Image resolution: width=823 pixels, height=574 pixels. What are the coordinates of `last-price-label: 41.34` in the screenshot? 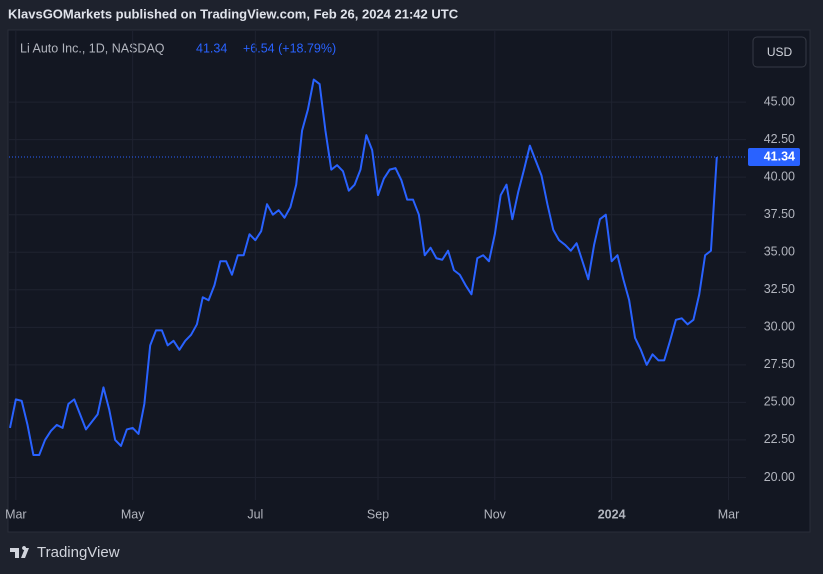 It's located at (779, 156).